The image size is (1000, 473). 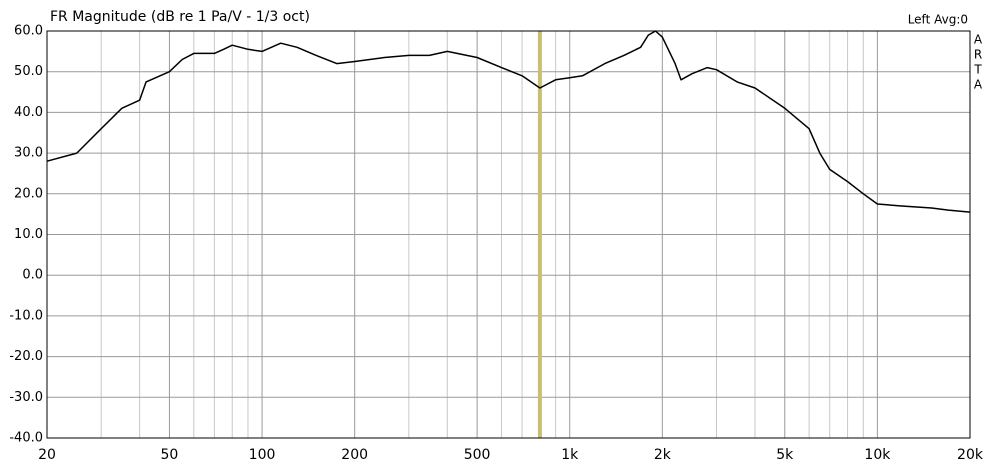 I want to click on x-tick-label: 200, so click(x=354, y=455).